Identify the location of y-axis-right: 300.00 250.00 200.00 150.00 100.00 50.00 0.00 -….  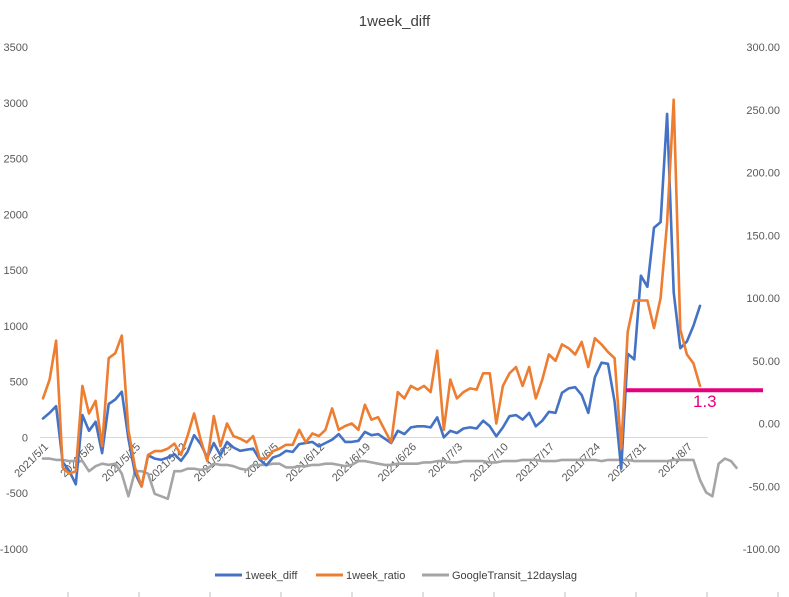
(761, 299).